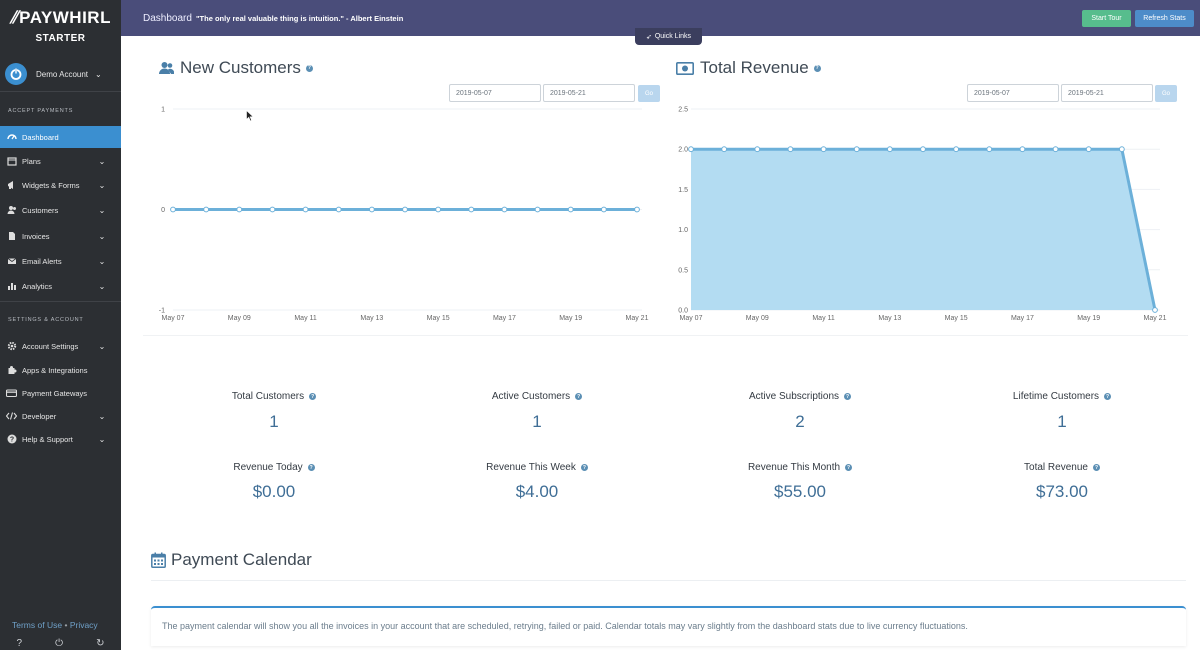  What do you see at coordinates (11, 286) in the screenshot?
I see `bar-chart-icon` at bounding box center [11, 286].